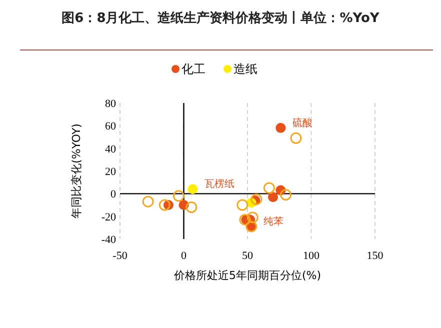 This screenshot has width=441, height=328. Describe the element at coordinates (246, 69) in the screenshot. I see `legend-label: 造纸` at that location.